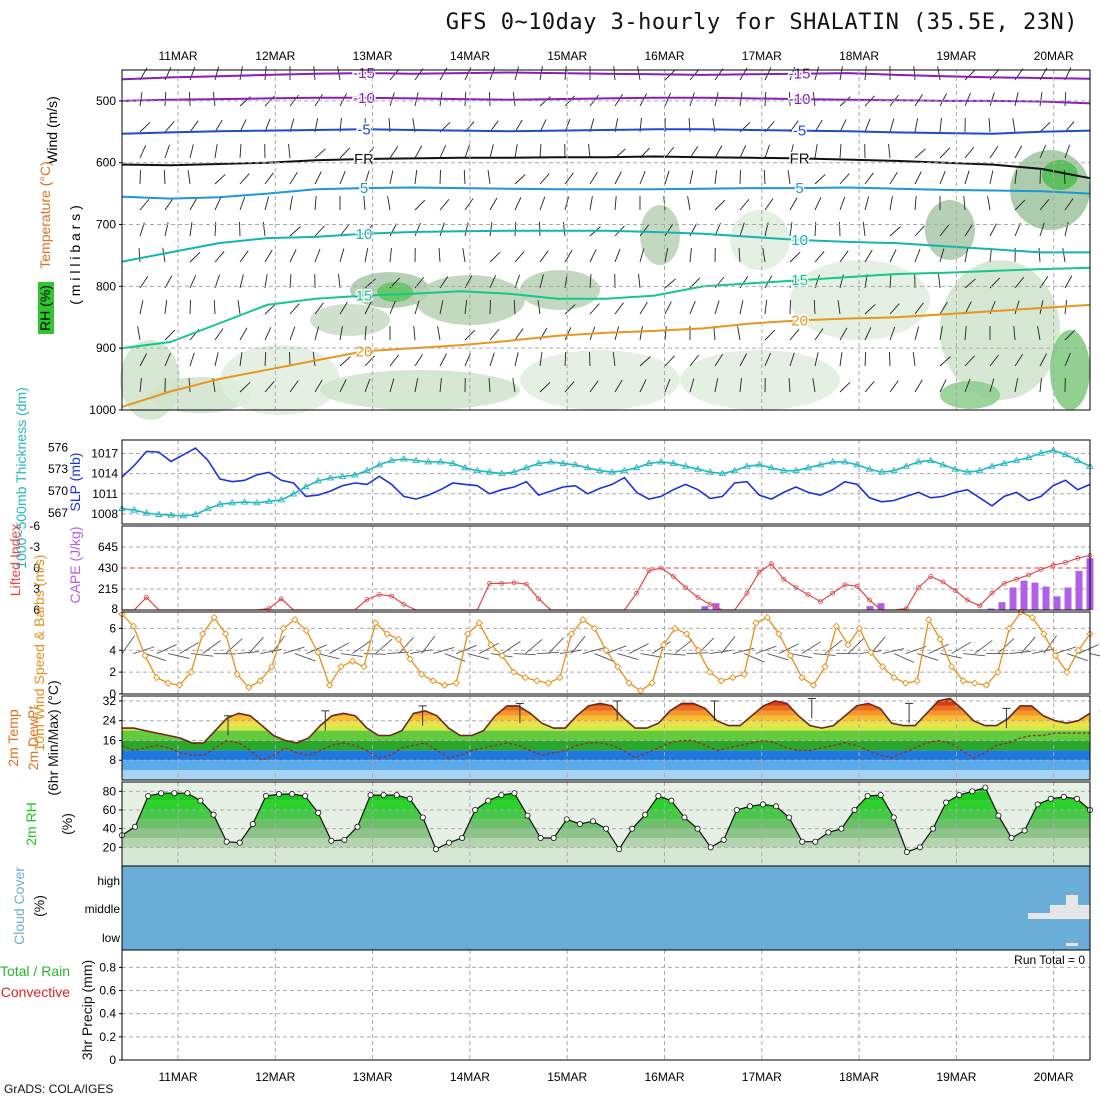 The height and width of the screenshot is (1100, 1100). I want to click on precip-total-label: Total / Rain, so click(35, 971).